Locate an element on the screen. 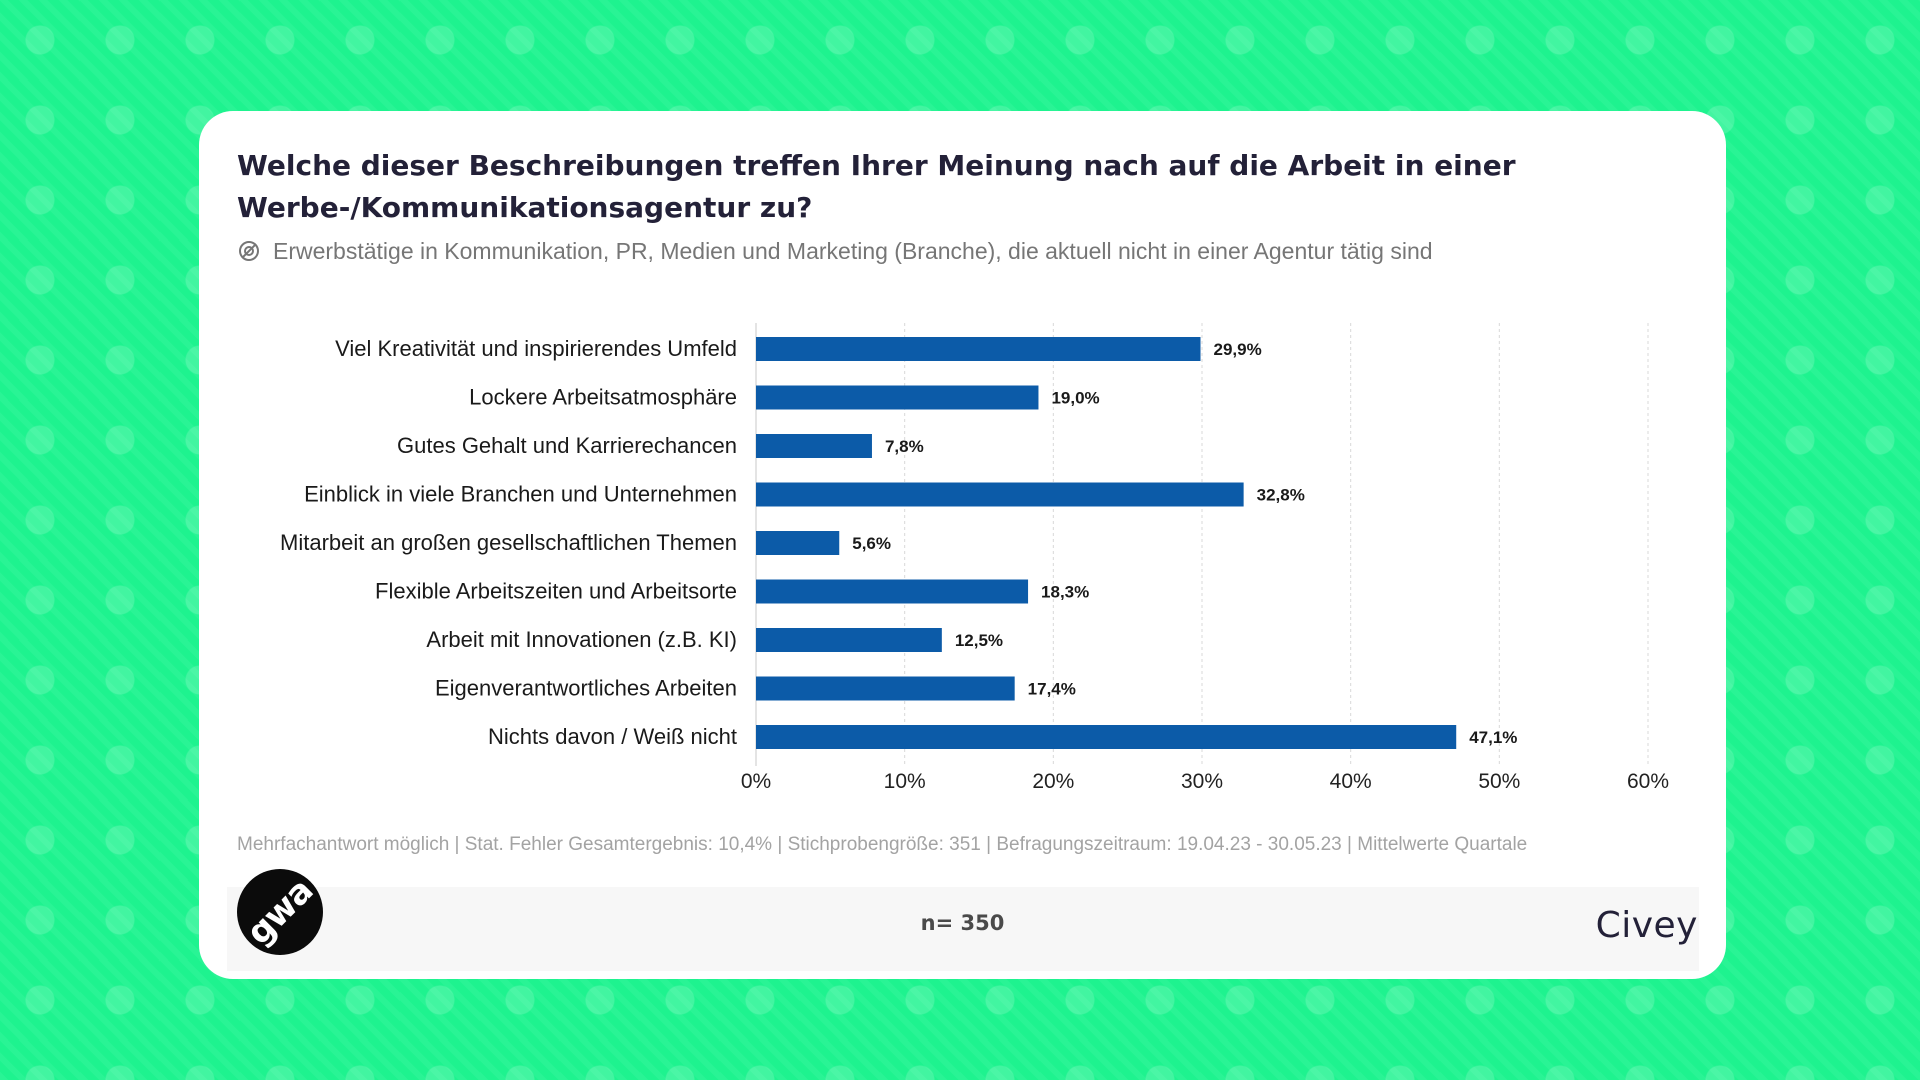 The width and height of the screenshot is (1920, 1080). category-label: Flexible Arbeitszeiten und Arbeitsorte is located at coordinates (556, 591).